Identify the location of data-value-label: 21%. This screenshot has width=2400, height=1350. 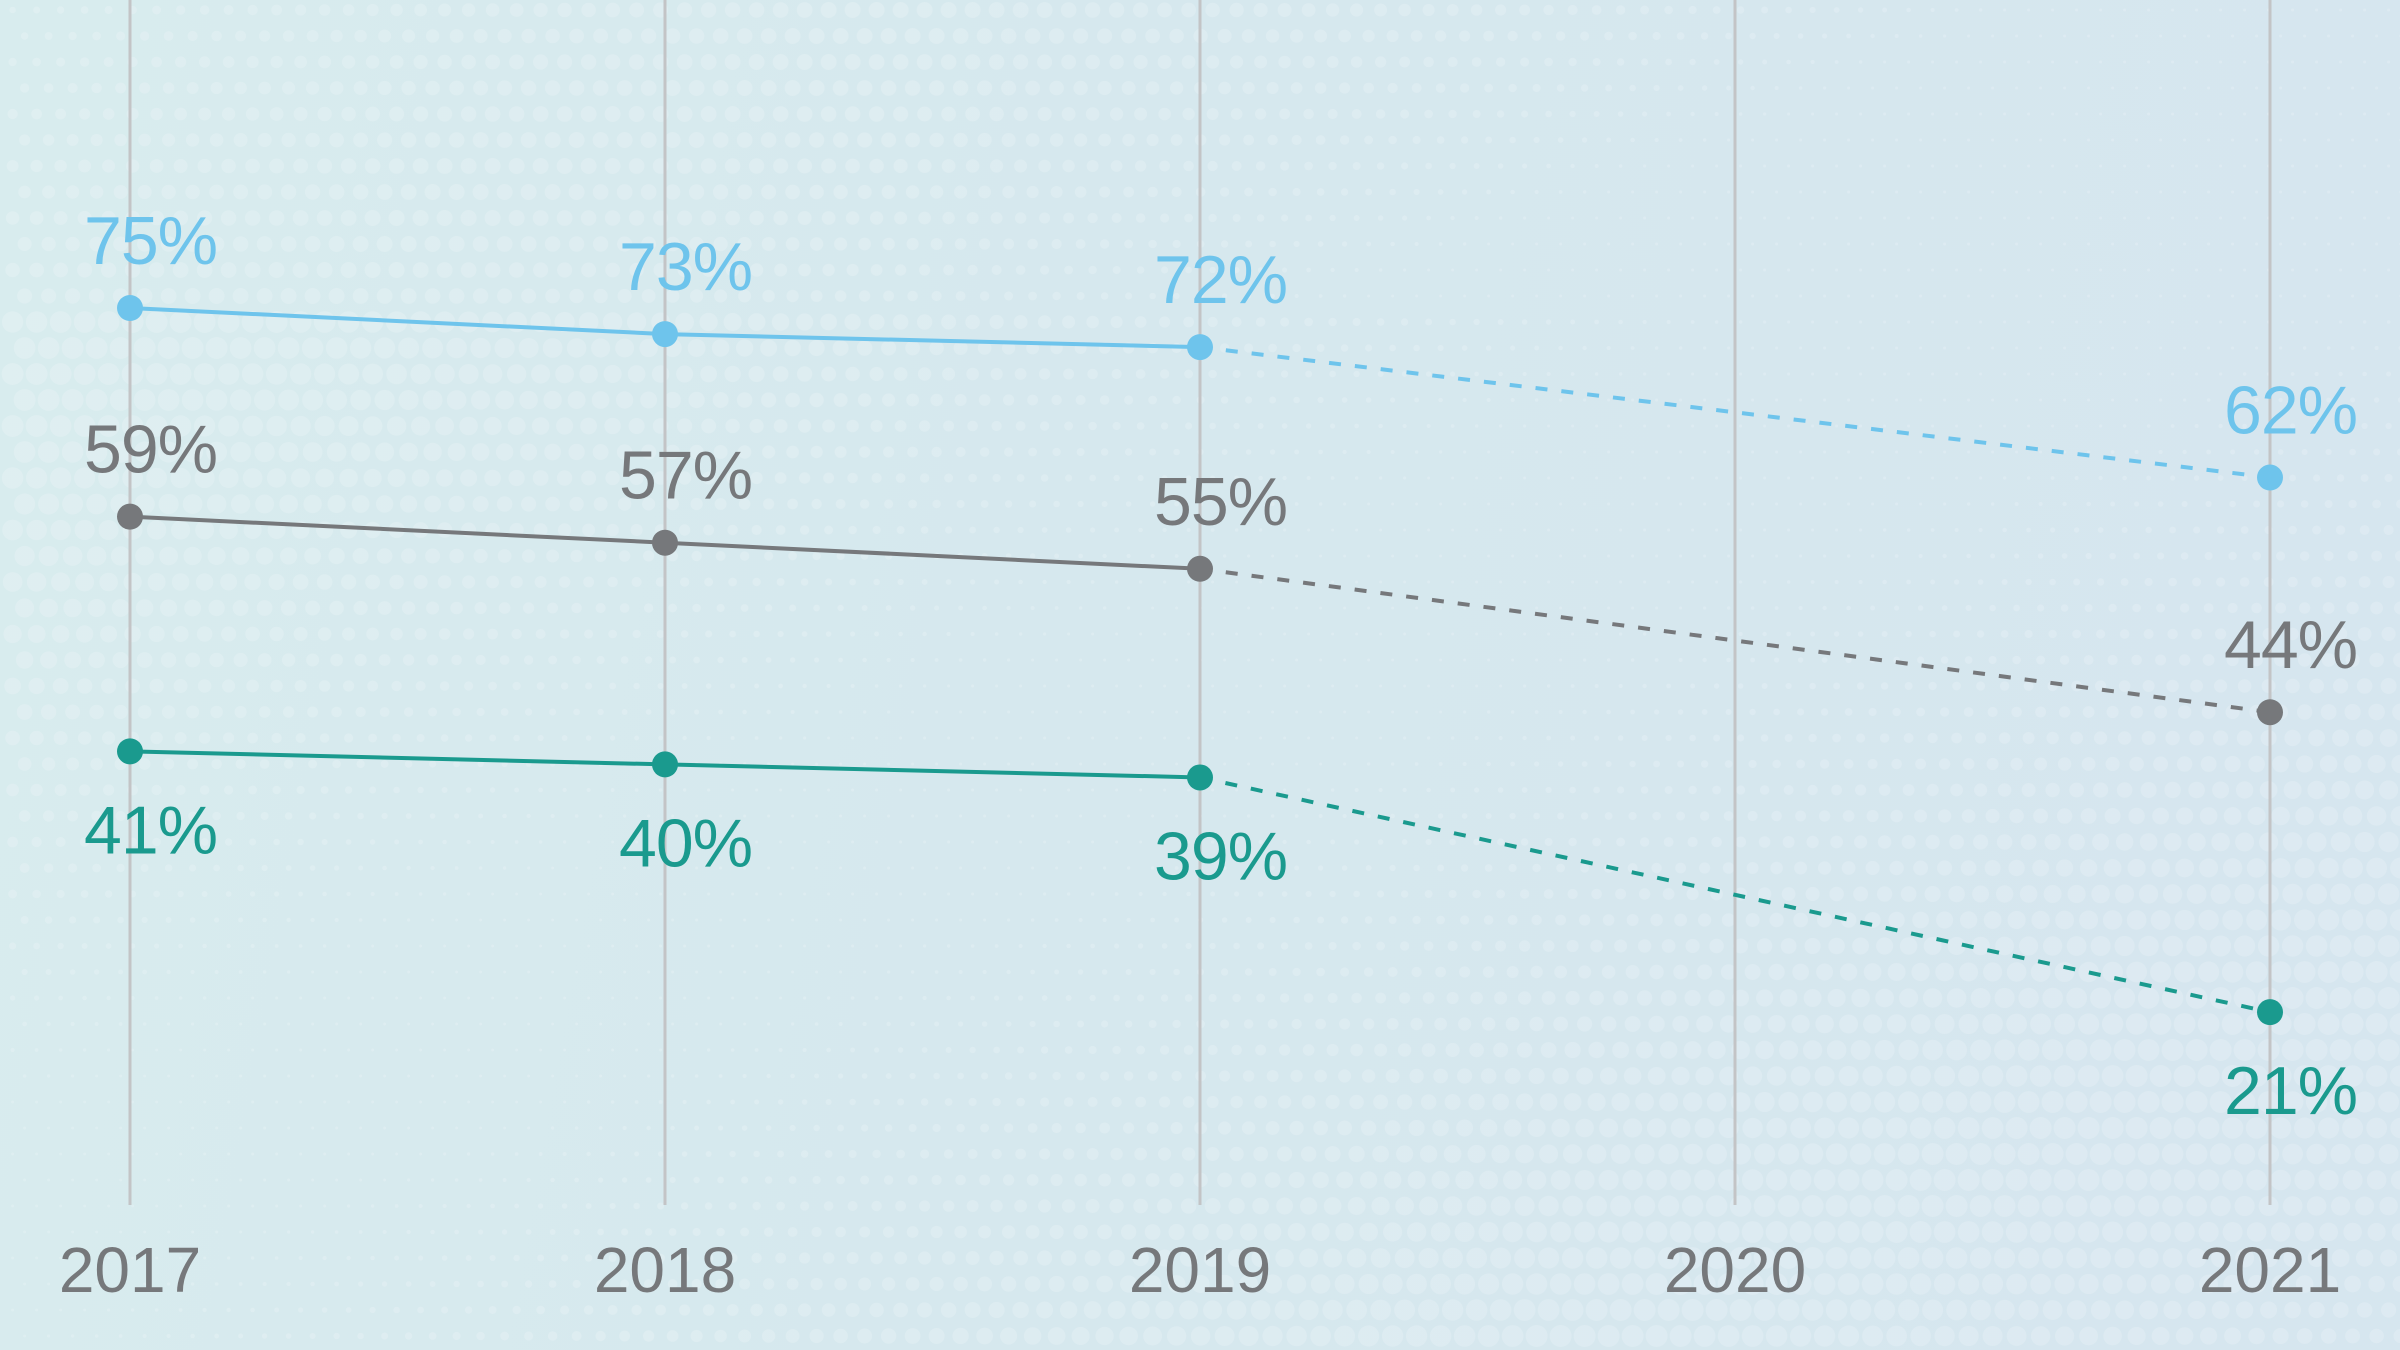
(2290, 1091).